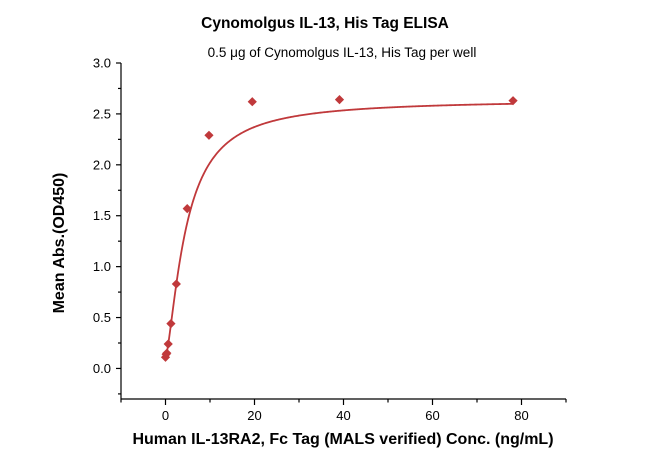  I want to click on y-tick-label: 1.0, so click(102, 266).